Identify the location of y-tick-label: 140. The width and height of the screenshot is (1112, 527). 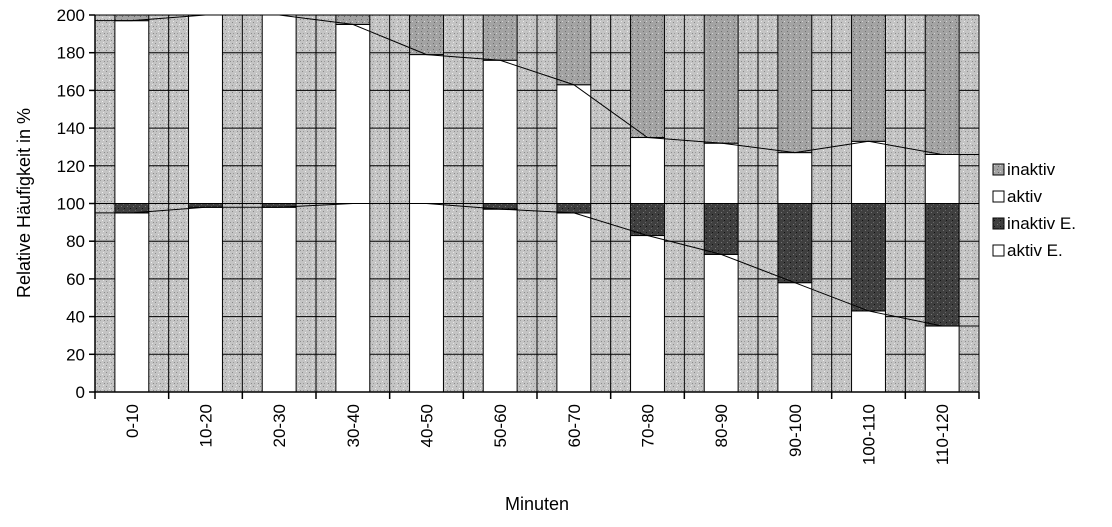
(71, 128).